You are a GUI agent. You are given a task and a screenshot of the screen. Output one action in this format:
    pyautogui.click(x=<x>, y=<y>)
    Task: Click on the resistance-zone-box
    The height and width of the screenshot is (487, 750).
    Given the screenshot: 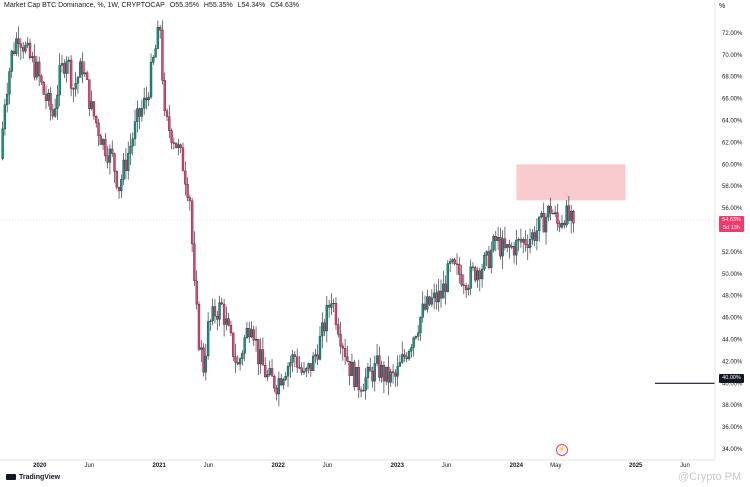 What is the action you would take?
    pyautogui.click(x=571, y=182)
    